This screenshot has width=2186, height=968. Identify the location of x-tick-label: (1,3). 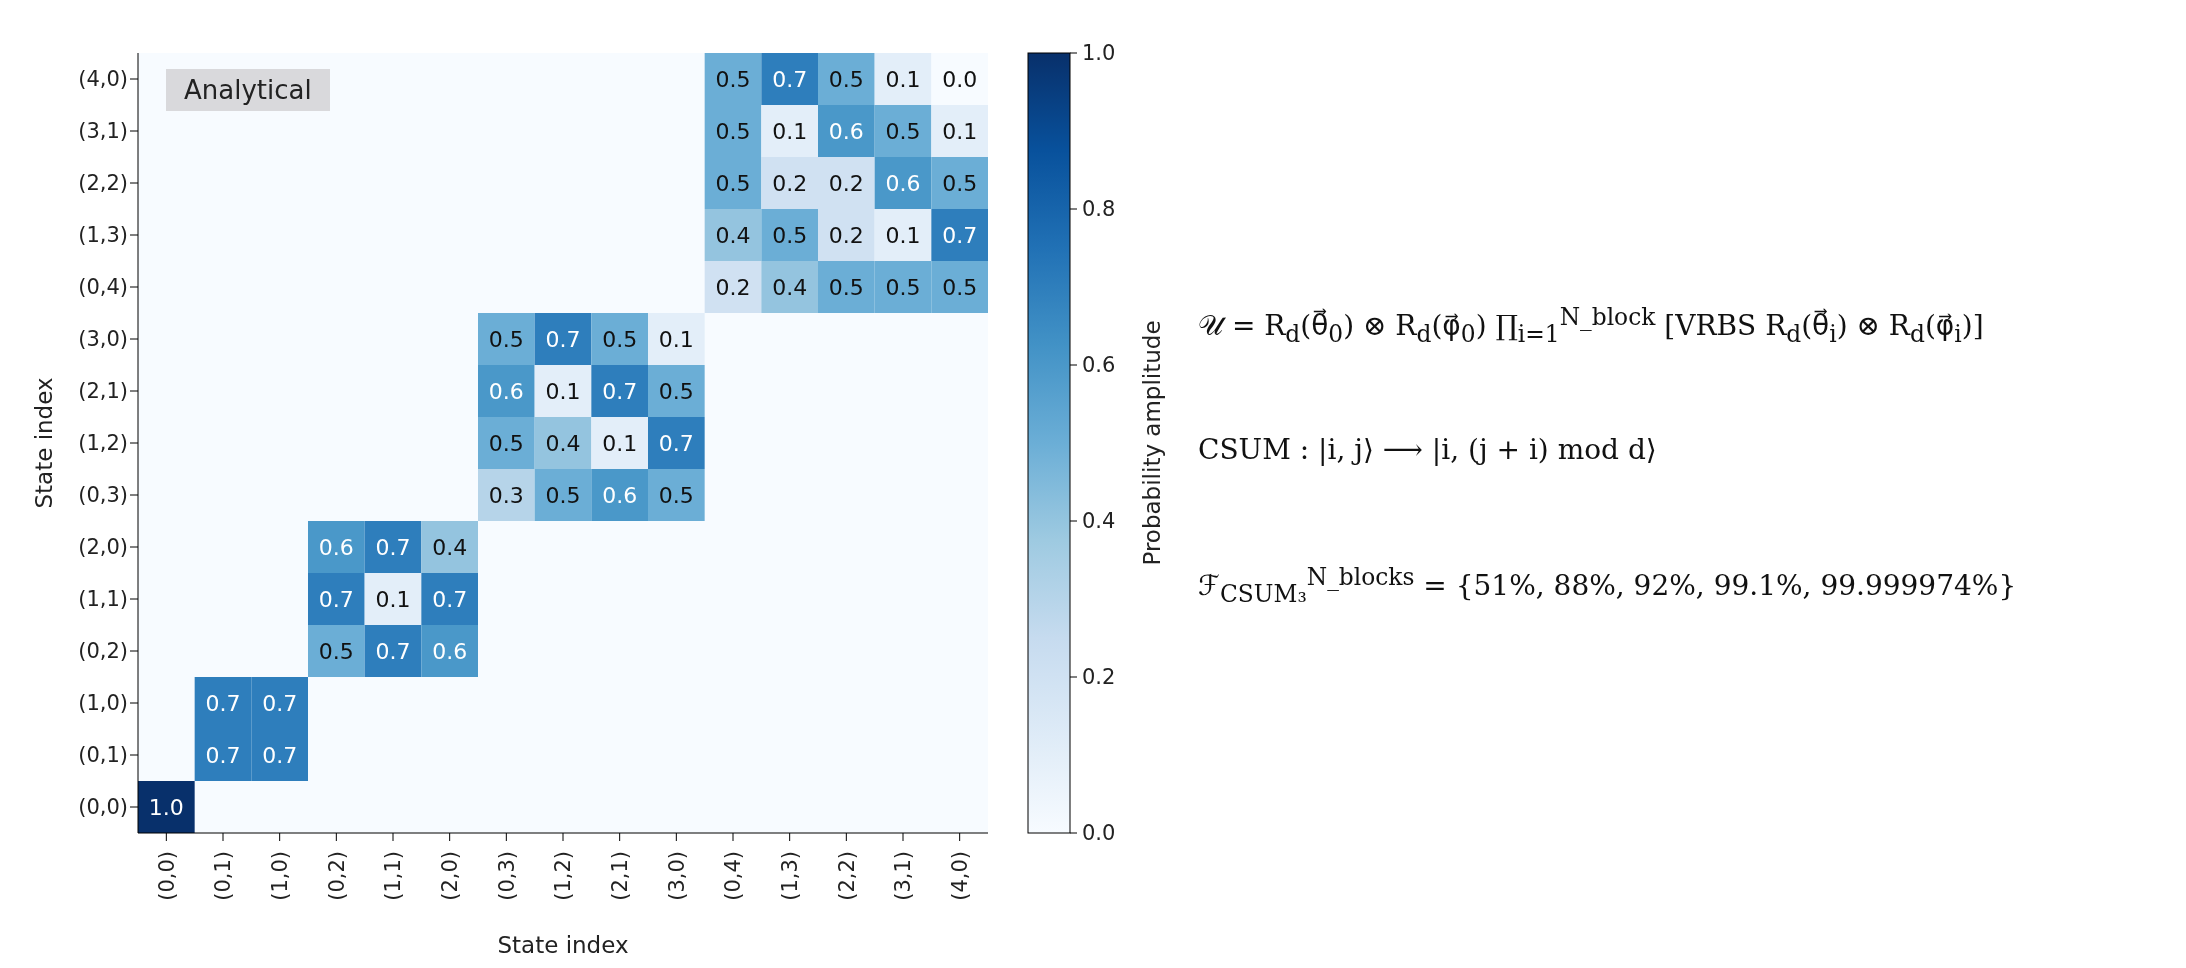
(790, 876).